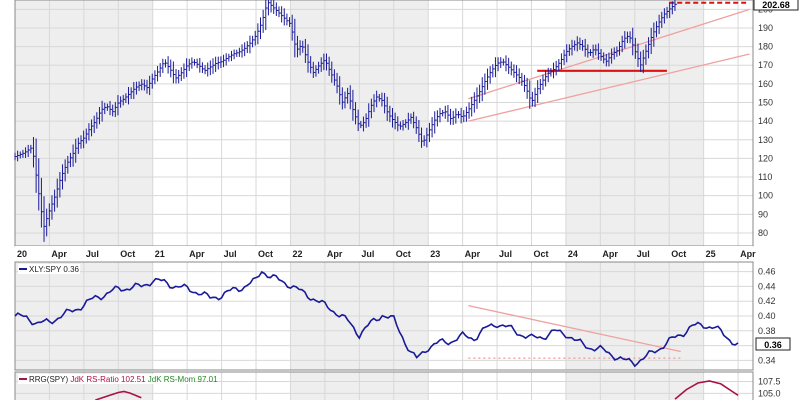 This screenshot has height=400, width=800. Describe the element at coordinates (765, 84) in the screenshot. I see `y-tick-label: 160` at that location.